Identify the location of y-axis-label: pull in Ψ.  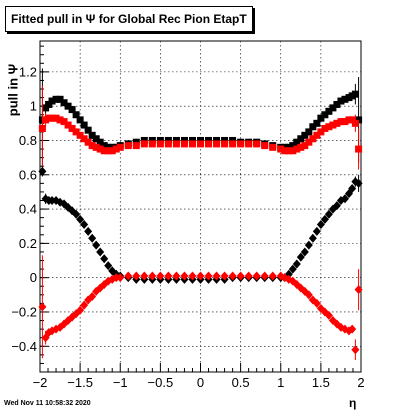
(13, 90).